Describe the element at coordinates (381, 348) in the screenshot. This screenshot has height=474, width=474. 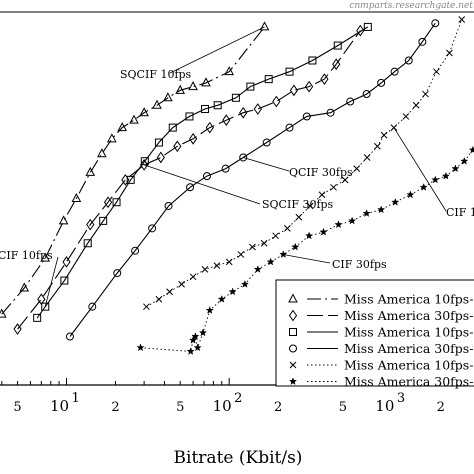
I see `legend-item-qcif-30fps: Miss America 30fps-QCIF` at that location.